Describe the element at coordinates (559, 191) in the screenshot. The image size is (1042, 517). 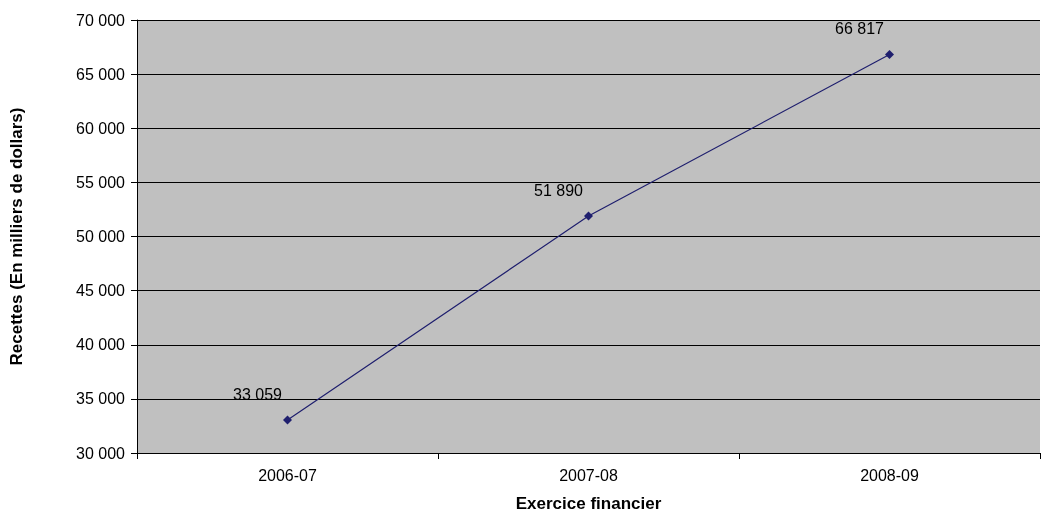
I see `data-label: 51 890` at that location.